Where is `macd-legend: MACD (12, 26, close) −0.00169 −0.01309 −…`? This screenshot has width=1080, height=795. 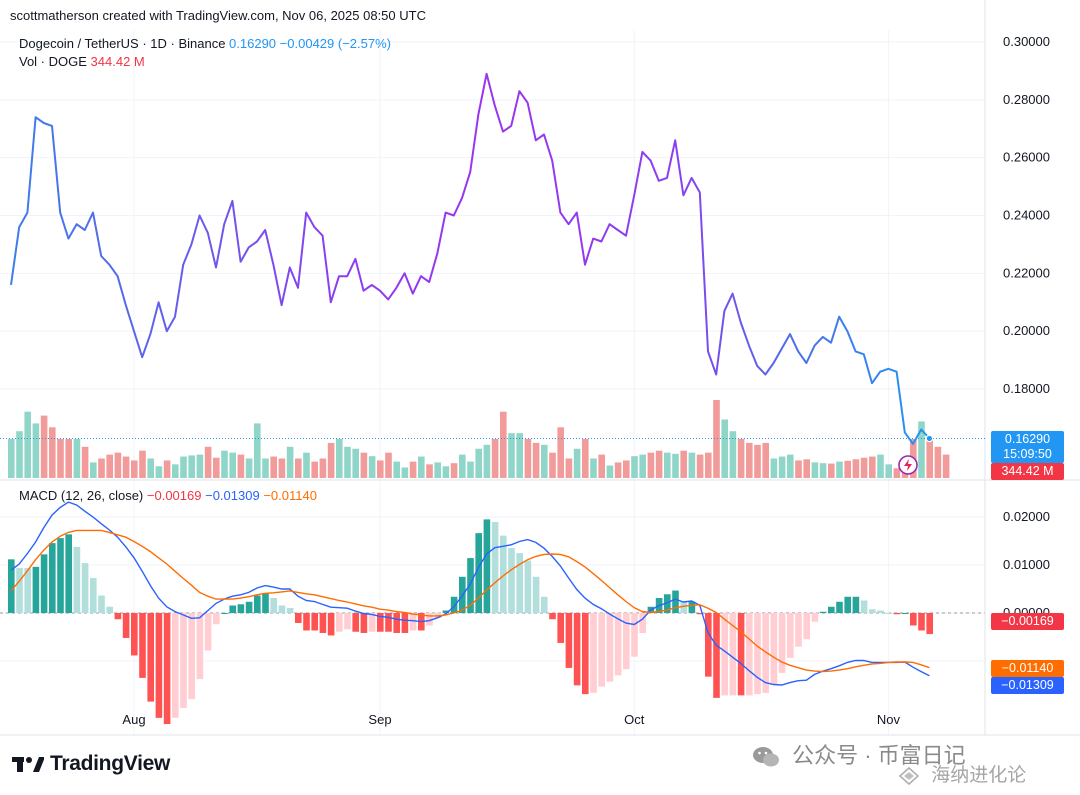
macd-legend: MACD (12, 26, close) −0.00169 −0.01309 −… is located at coordinates (168, 495).